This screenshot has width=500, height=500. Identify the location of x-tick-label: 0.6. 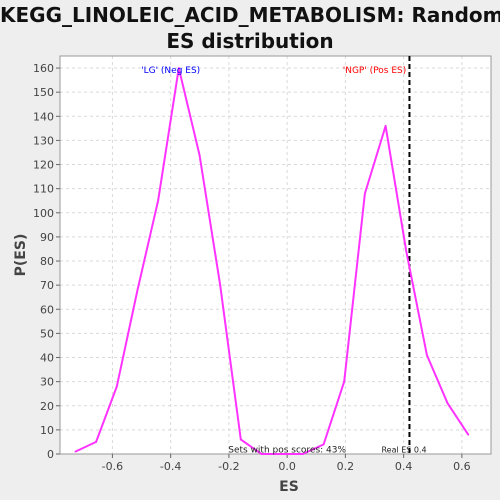
(462, 466).